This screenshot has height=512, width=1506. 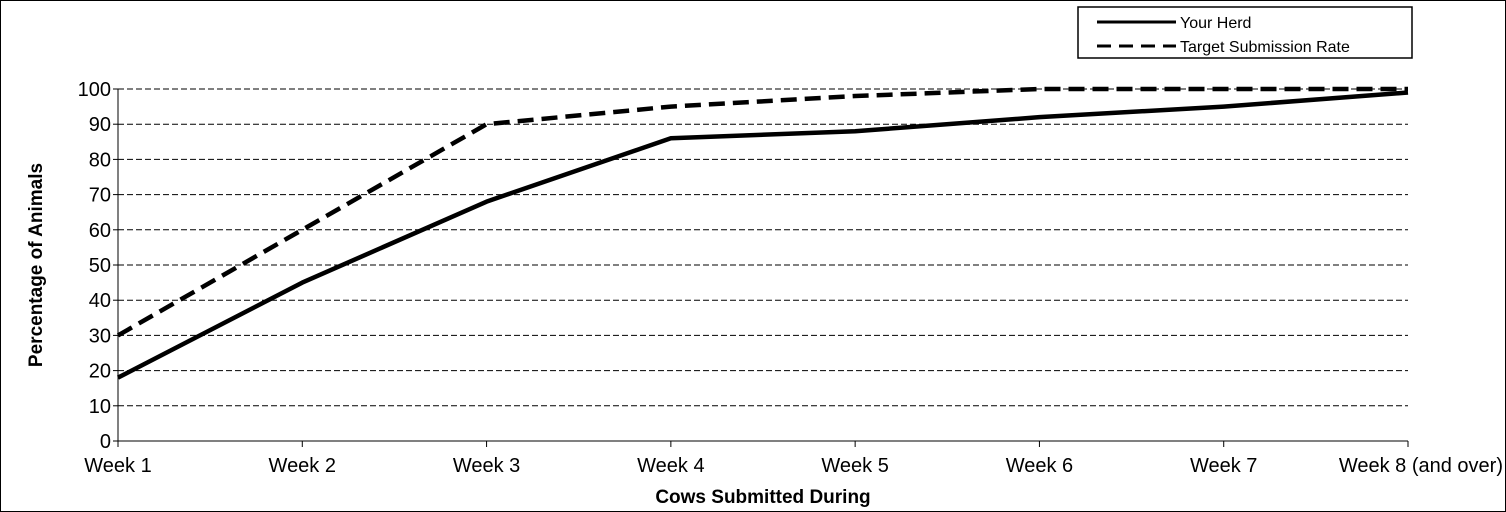 What do you see at coordinates (100, 372) in the screenshot?
I see `y-tick-label: 20` at bounding box center [100, 372].